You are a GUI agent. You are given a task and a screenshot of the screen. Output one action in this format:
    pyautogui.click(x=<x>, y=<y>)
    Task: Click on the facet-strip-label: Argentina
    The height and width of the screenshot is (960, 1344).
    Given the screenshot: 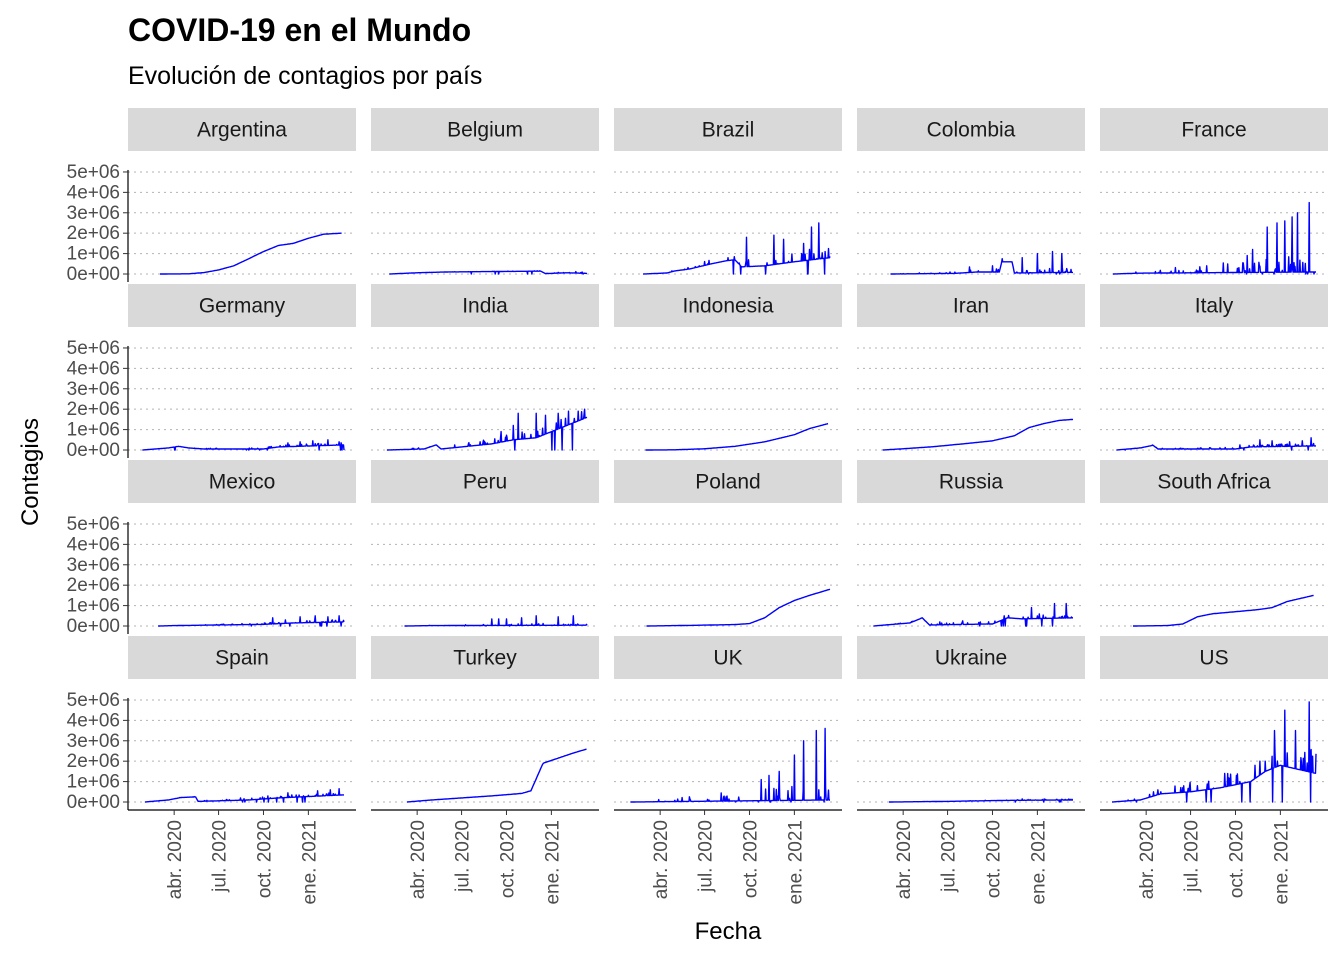 What is the action you would take?
    pyautogui.click(x=242, y=130)
    